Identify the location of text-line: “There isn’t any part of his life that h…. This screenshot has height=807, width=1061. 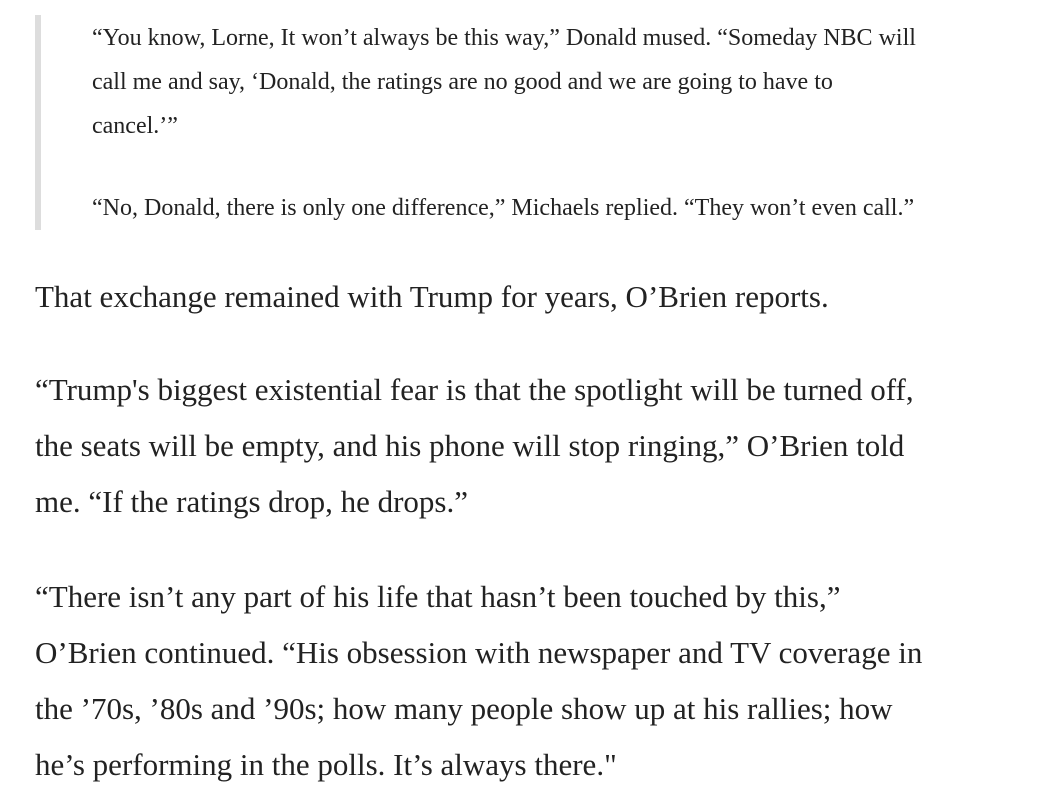
(438, 596).